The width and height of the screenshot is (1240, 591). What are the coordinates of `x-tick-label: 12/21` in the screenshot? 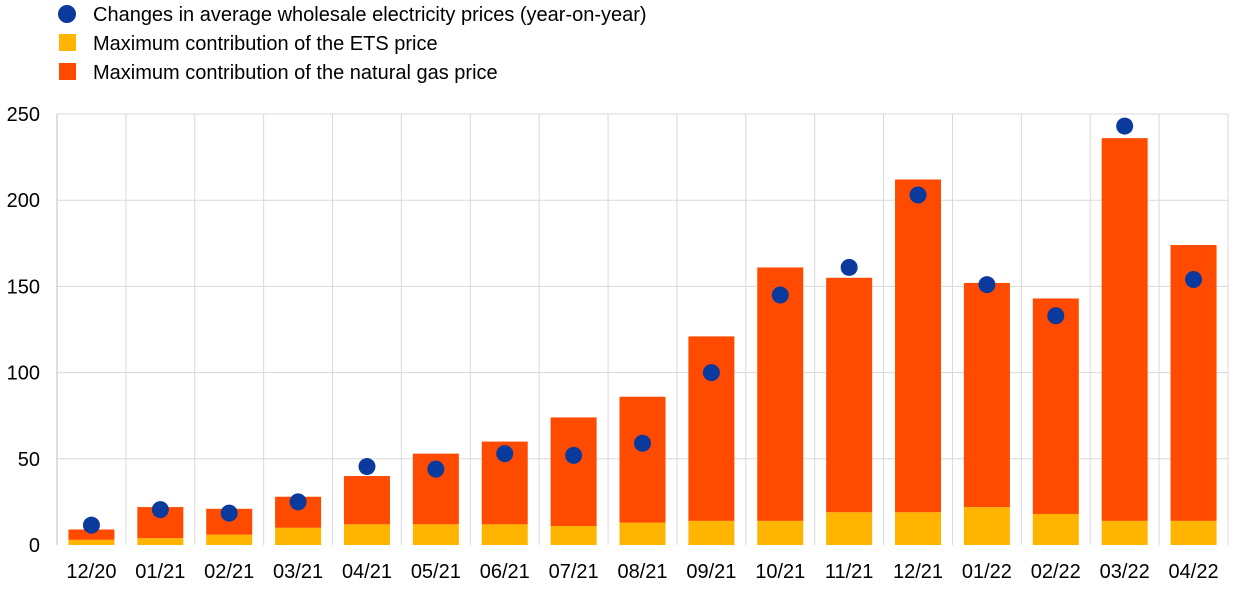 It's located at (918, 572).